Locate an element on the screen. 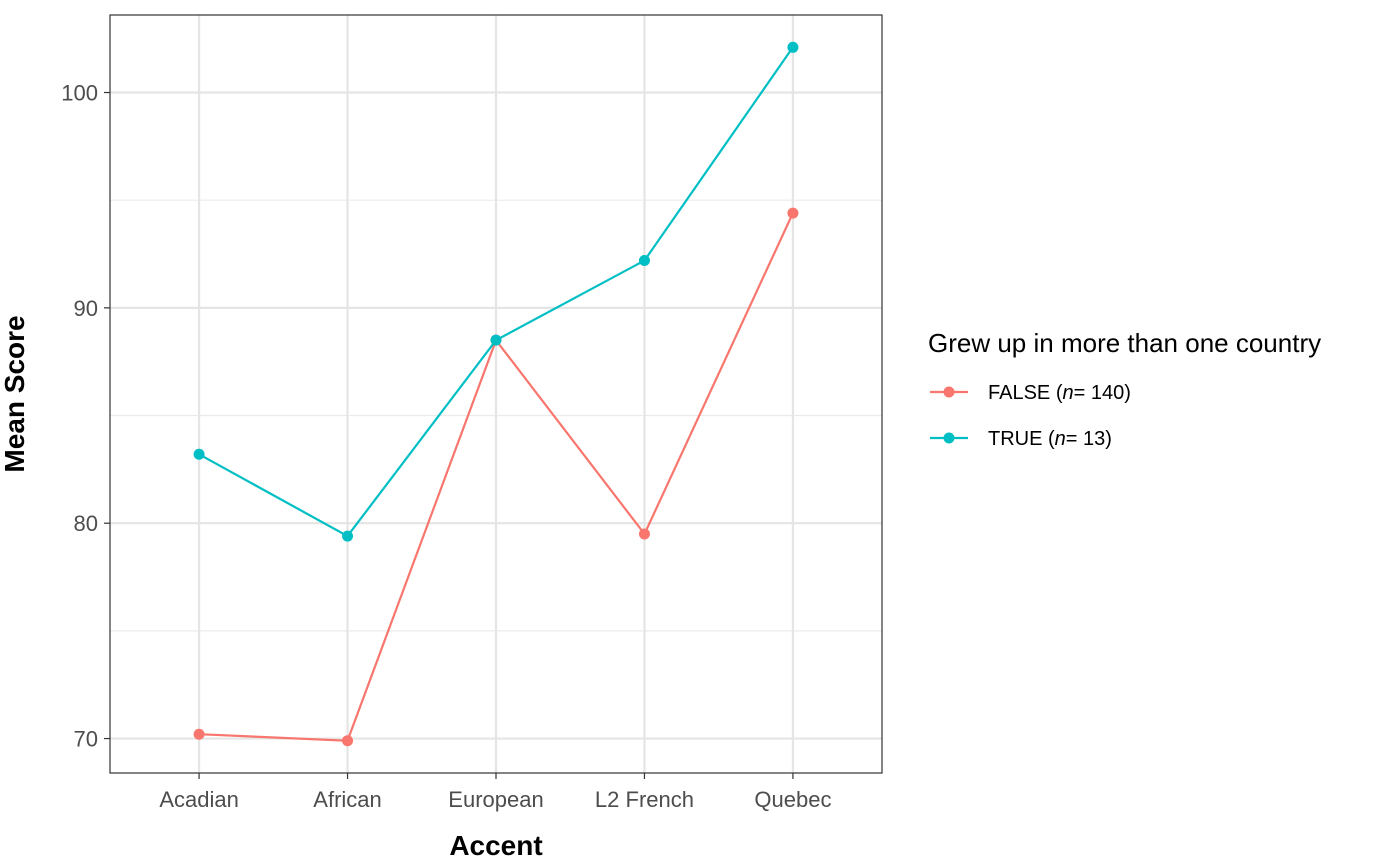 This screenshot has width=1400, height=865. x-tick-label: L2 French is located at coordinates (644, 799).